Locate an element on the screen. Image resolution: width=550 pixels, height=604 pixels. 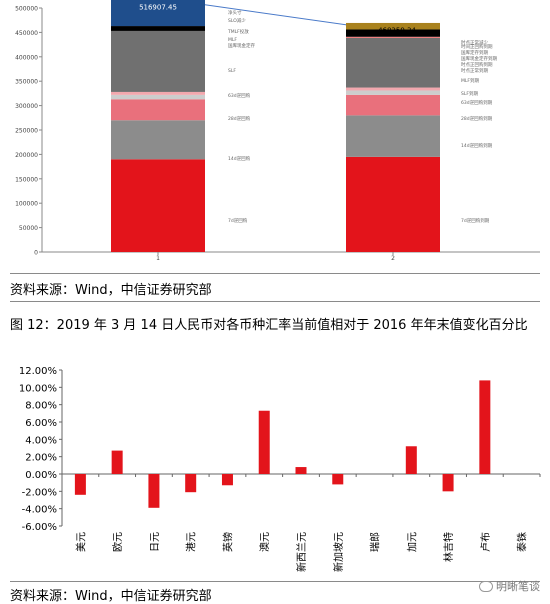
chart2-y-tick-label: 12.00% is located at coordinates (38, 371).